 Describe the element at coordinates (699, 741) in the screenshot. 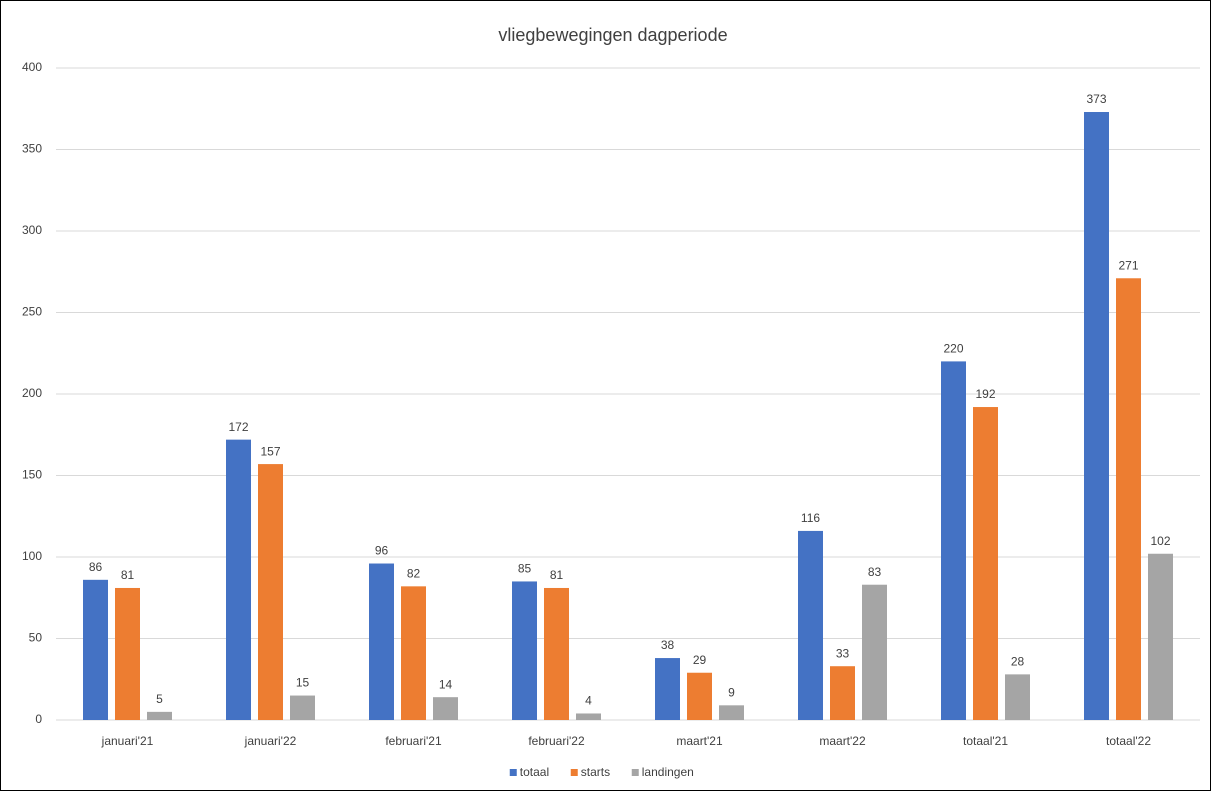

I see `x-tick-label: maart'21` at that location.